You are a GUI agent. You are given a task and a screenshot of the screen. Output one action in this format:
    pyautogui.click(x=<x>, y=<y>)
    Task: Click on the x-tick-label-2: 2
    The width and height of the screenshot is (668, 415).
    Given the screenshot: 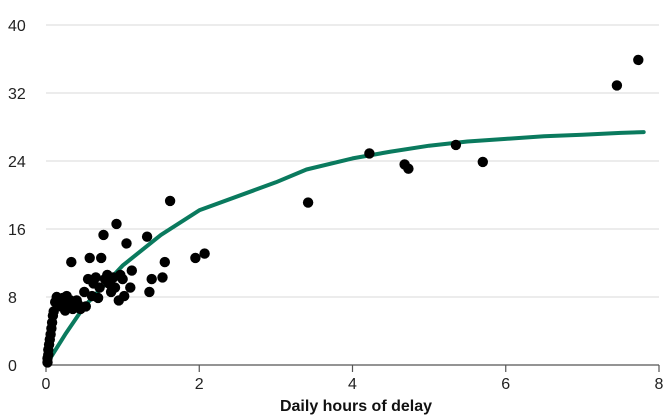 What is the action you would take?
    pyautogui.click(x=199, y=384)
    